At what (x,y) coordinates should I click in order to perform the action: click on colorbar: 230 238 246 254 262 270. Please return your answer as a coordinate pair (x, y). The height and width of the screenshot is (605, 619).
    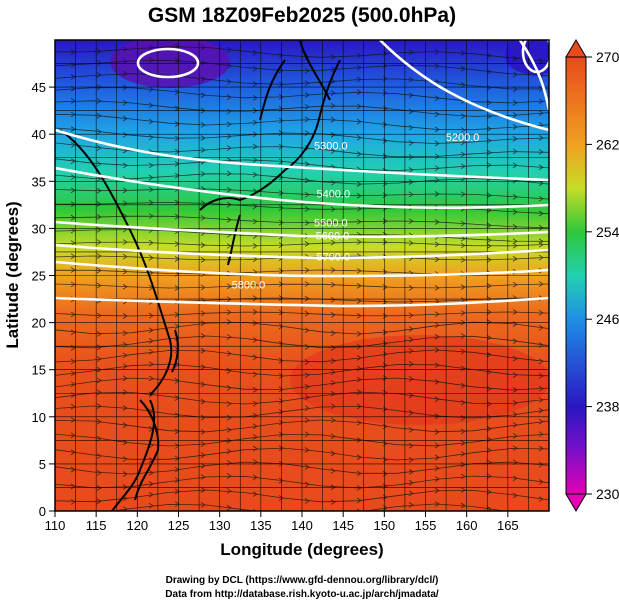
    Looking at the image, I should click on (592, 275).